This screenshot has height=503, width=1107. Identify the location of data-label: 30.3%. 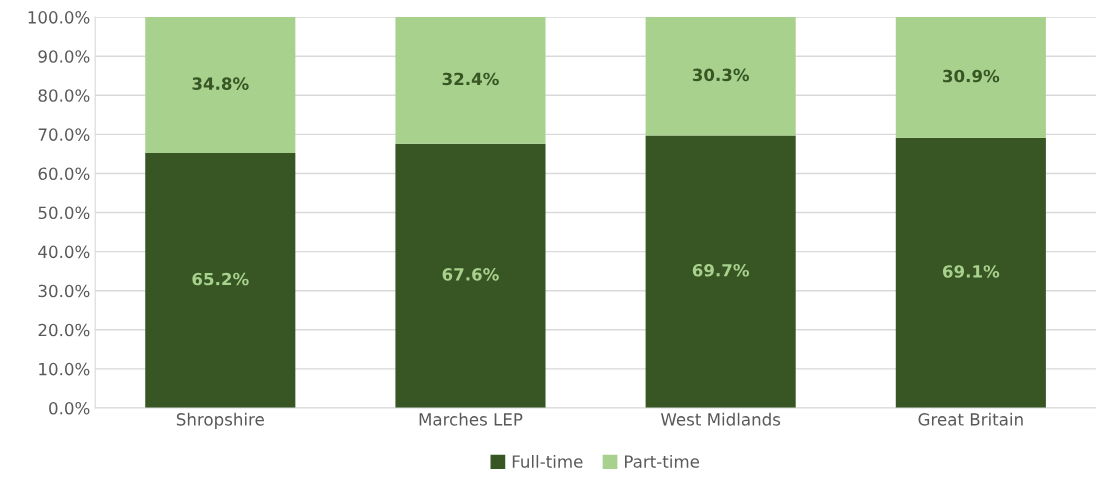
(721, 75).